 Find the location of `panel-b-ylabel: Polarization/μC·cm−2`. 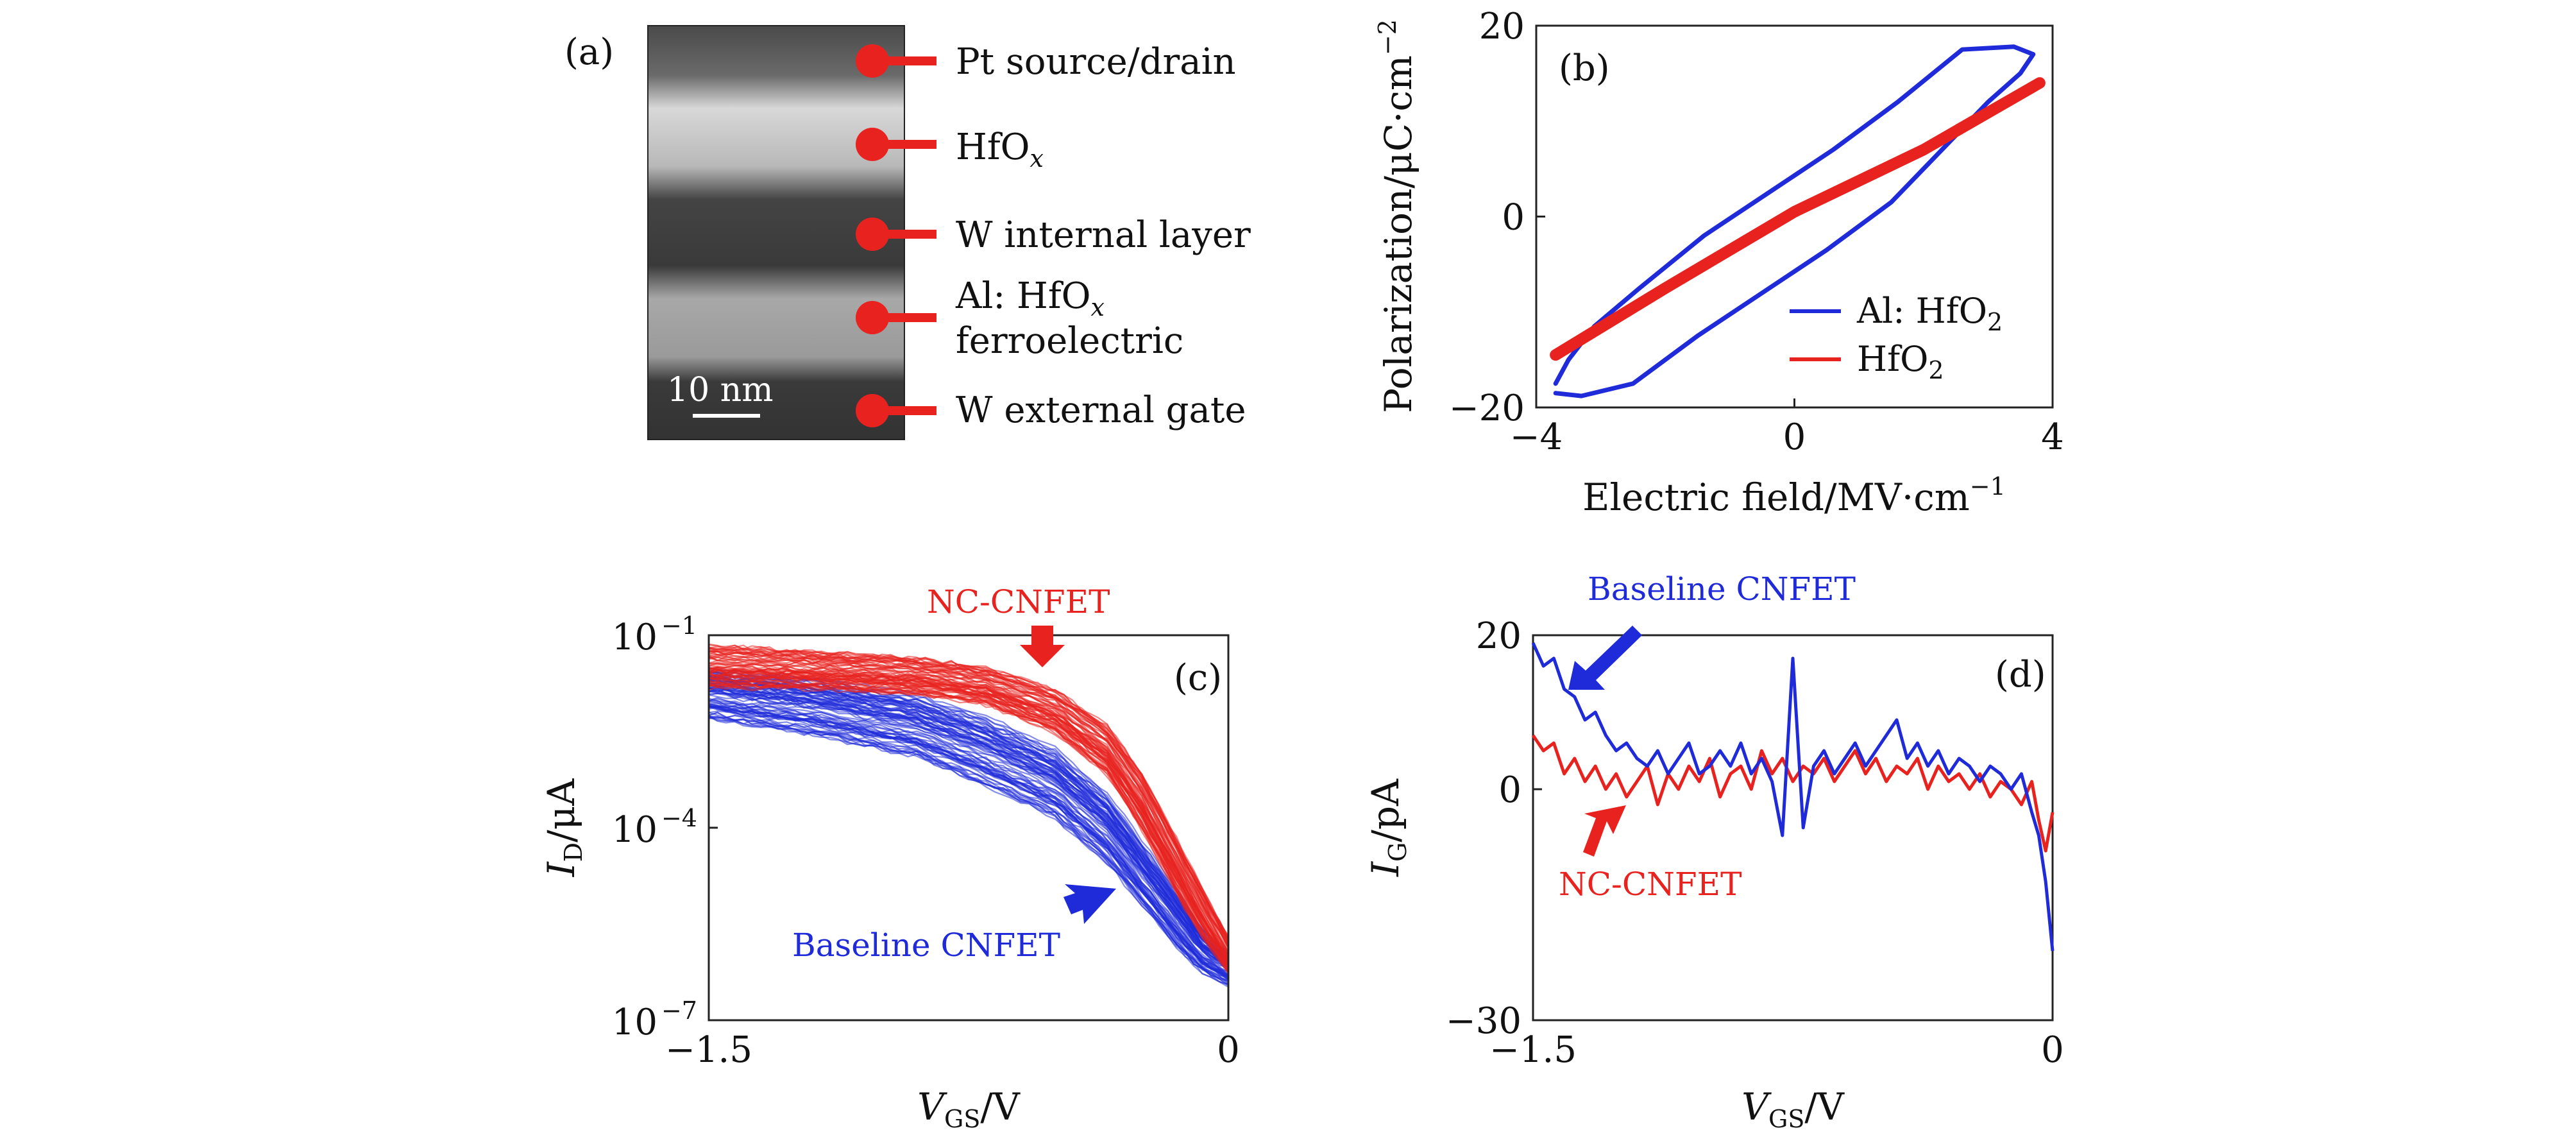

panel-b-ylabel: Polarization/μC·cm−2 is located at coordinates (1396, 216).